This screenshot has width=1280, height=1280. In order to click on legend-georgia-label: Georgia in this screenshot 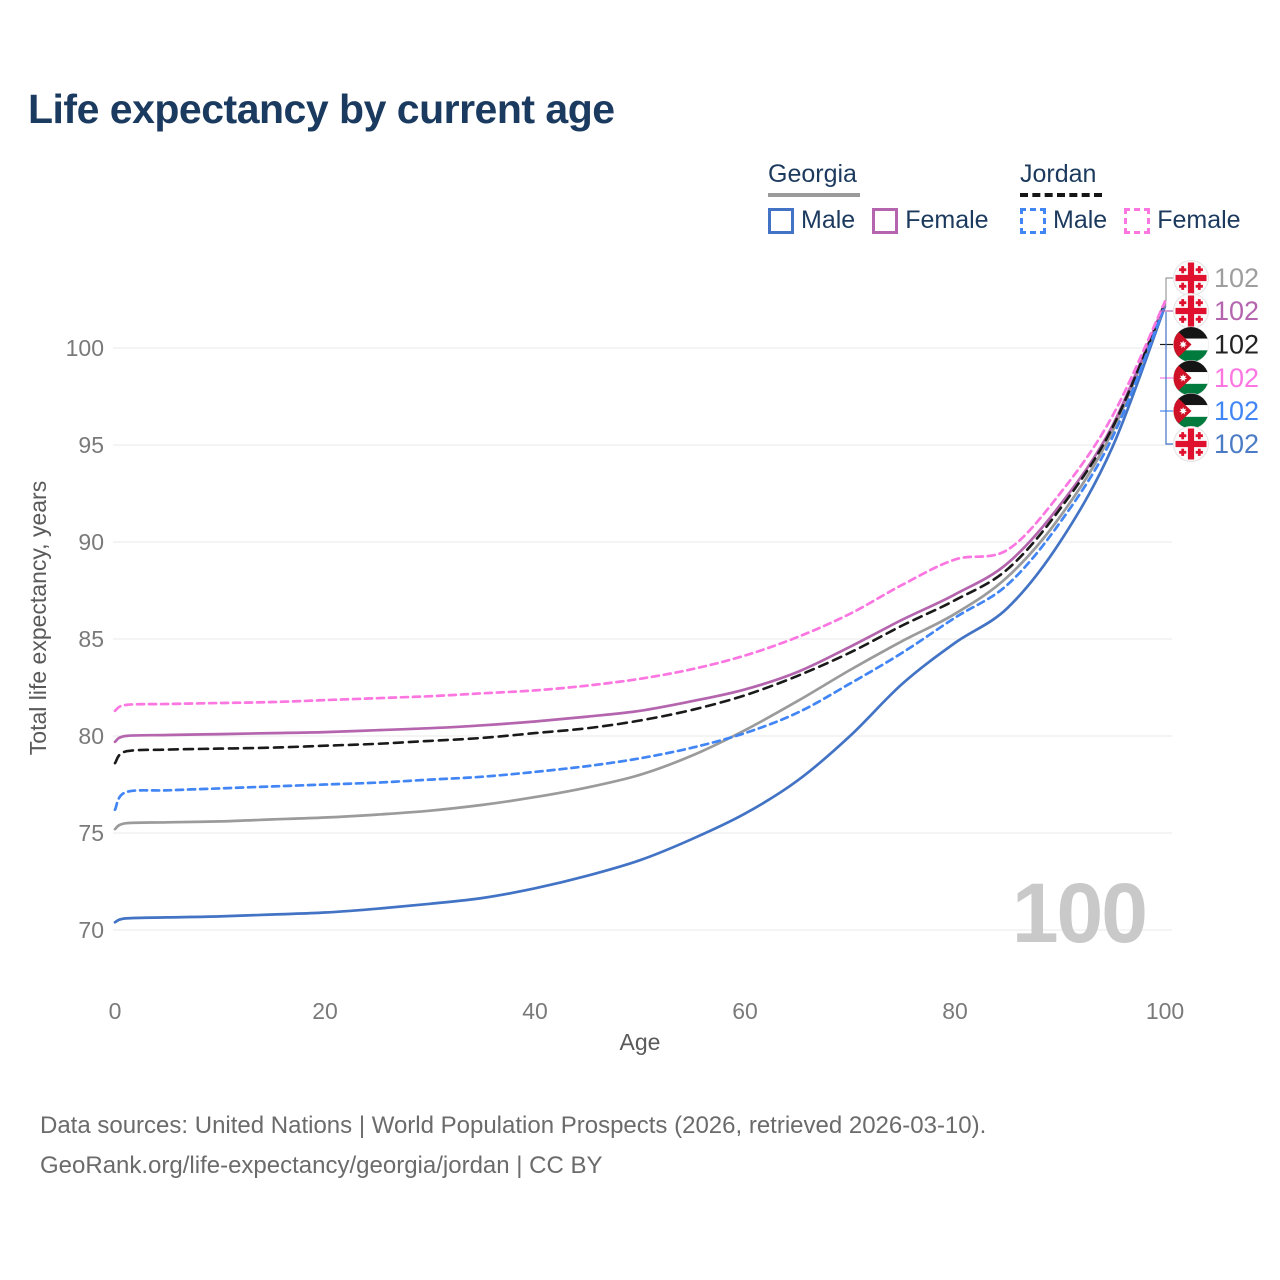, I will do `click(812, 174)`.